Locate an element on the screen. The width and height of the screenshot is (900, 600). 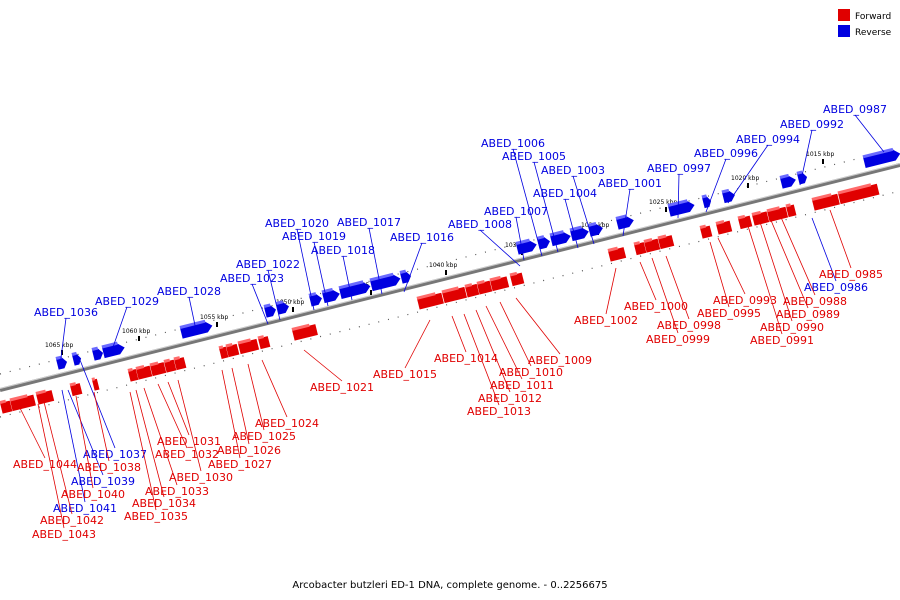
gene-label-abed-1011: ABED_1011 is located at coordinates (519, 348).